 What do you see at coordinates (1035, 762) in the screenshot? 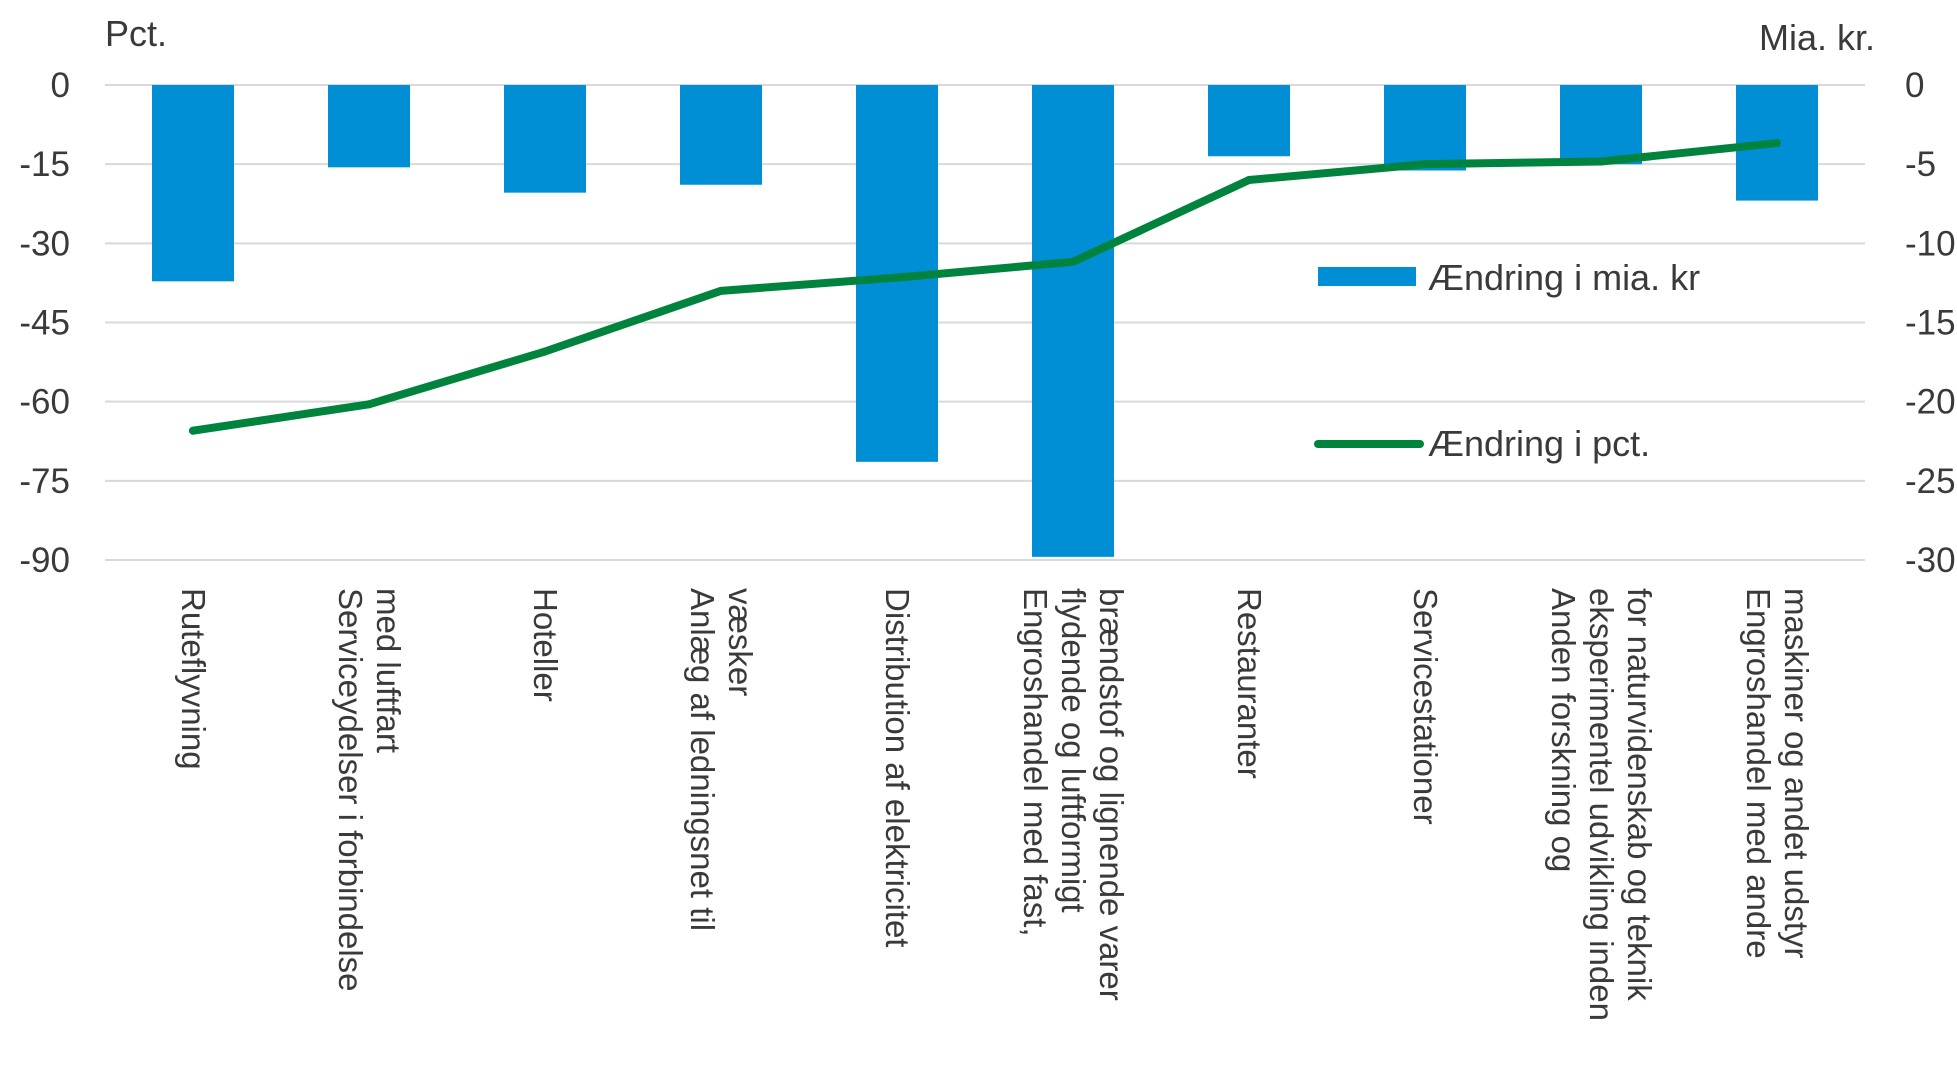
I see `category-label-line: Engroshandel med fast,` at bounding box center [1035, 762].